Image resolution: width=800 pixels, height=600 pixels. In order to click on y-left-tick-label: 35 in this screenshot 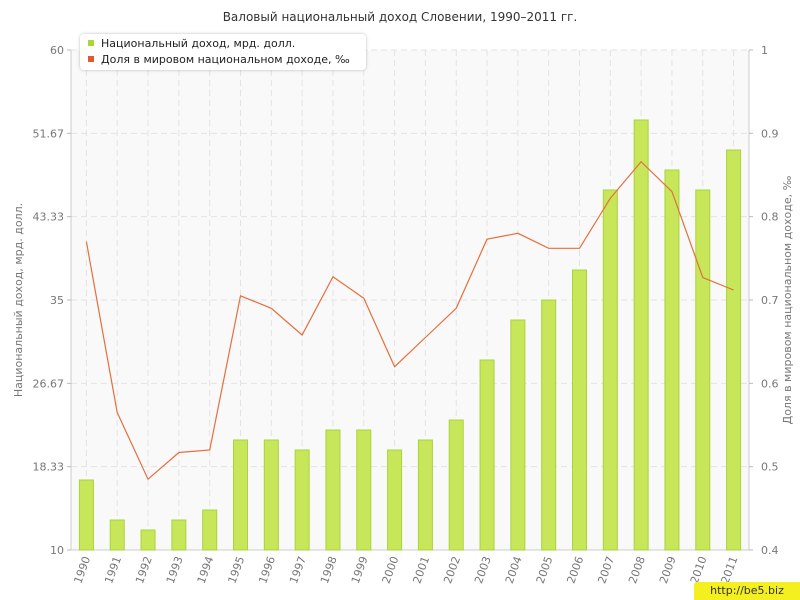, I will do `click(57, 300)`.